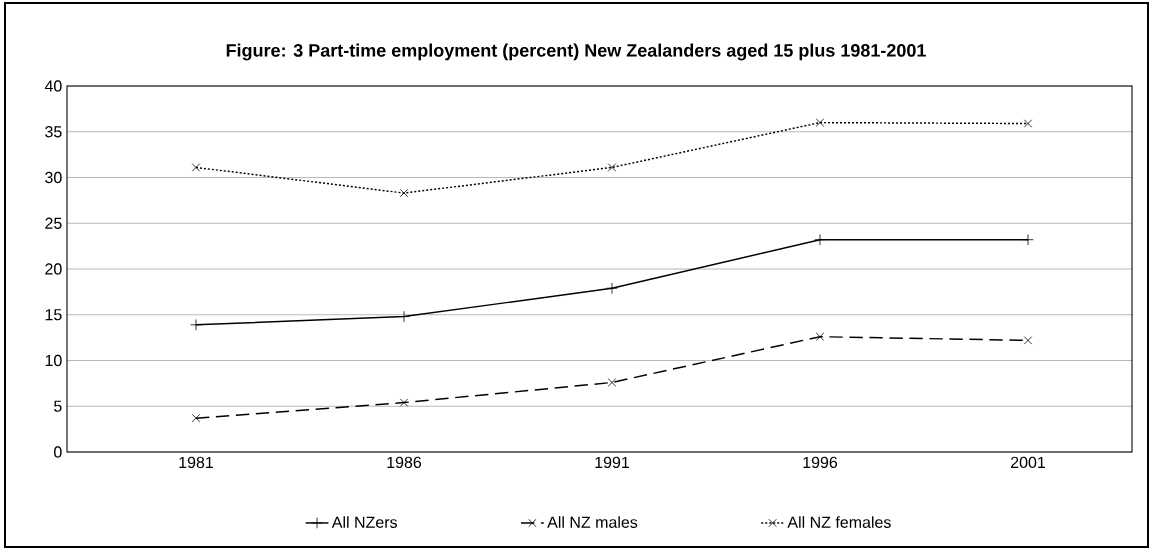 The width and height of the screenshot is (1153, 550). I want to click on y-tick-label: 0, so click(58, 452).